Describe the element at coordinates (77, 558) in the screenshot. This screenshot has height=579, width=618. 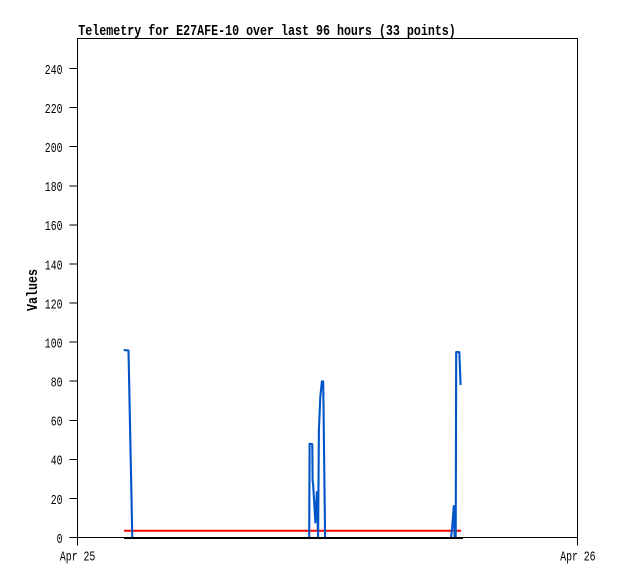
I see `svg-text: Apr 25` at that location.